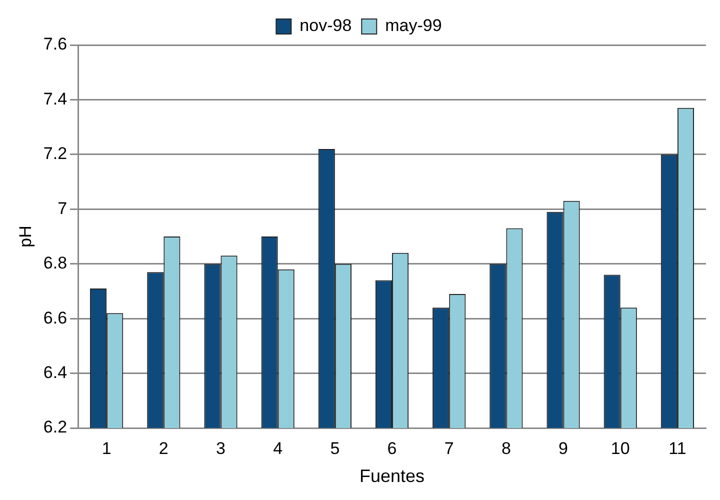  What do you see at coordinates (55, 44) in the screenshot?
I see `y-tick-label: 7.6` at bounding box center [55, 44].